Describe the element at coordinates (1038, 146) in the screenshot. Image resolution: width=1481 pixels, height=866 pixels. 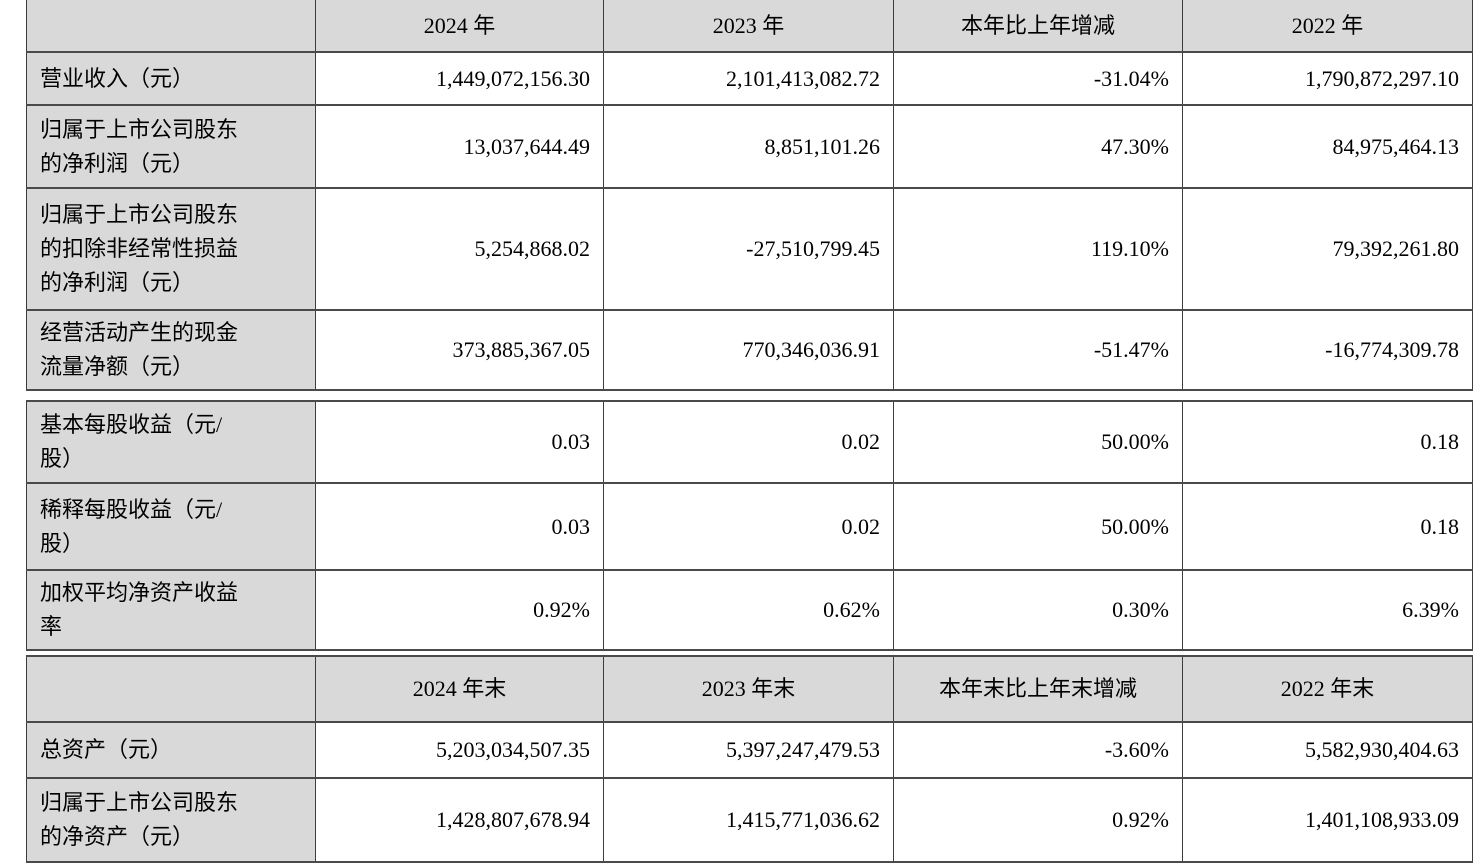
I see `value-cell-change: 47.30%` at that location.